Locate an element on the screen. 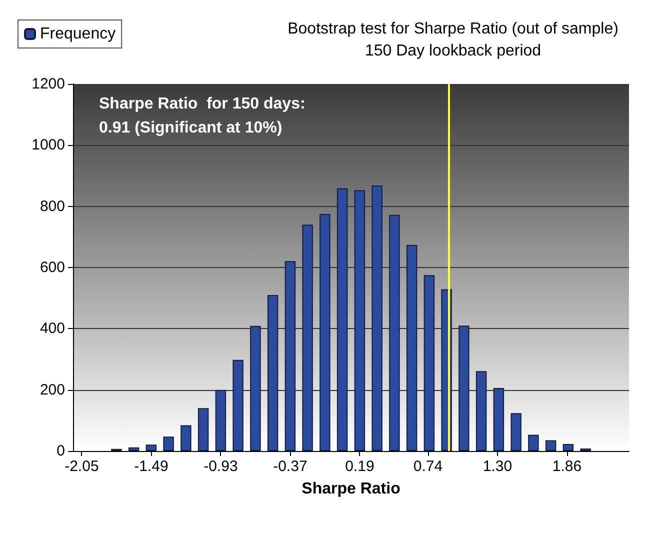 The image size is (661, 533). x-axis-title: Sharpe Ratio is located at coordinates (351, 489).